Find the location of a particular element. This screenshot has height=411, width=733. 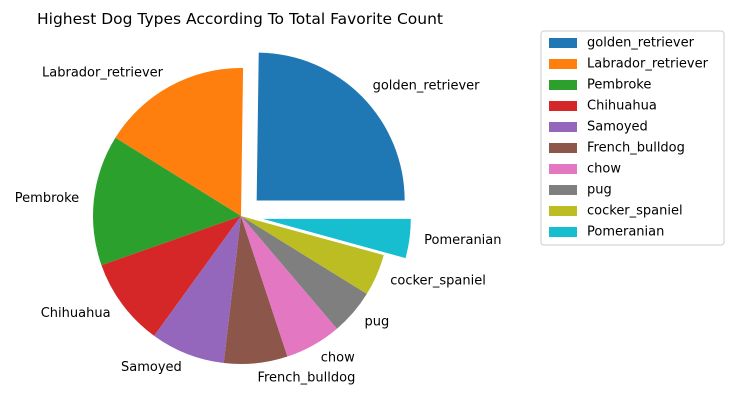

pie-slice-samoyed is located at coordinates (197, 289).